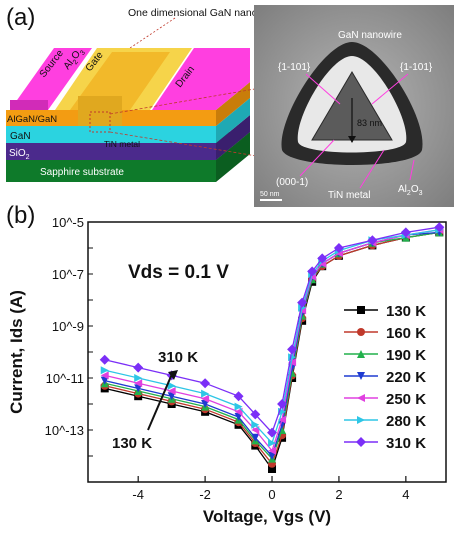 The height and width of the screenshot is (555, 459). Describe the element at coordinates (352, 139) in the screenshot. I see `thickness-arrow-head` at that location.